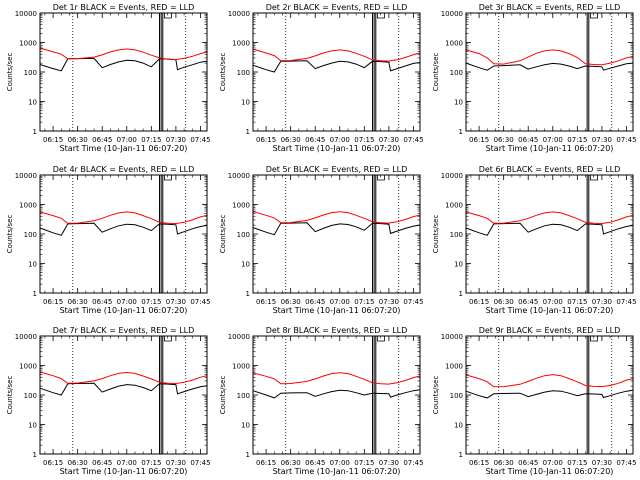  What do you see at coordinates (436, 234) in the screenshot?
I see `y-axis-label: Counts/sec` at bounding box center [436, 234].